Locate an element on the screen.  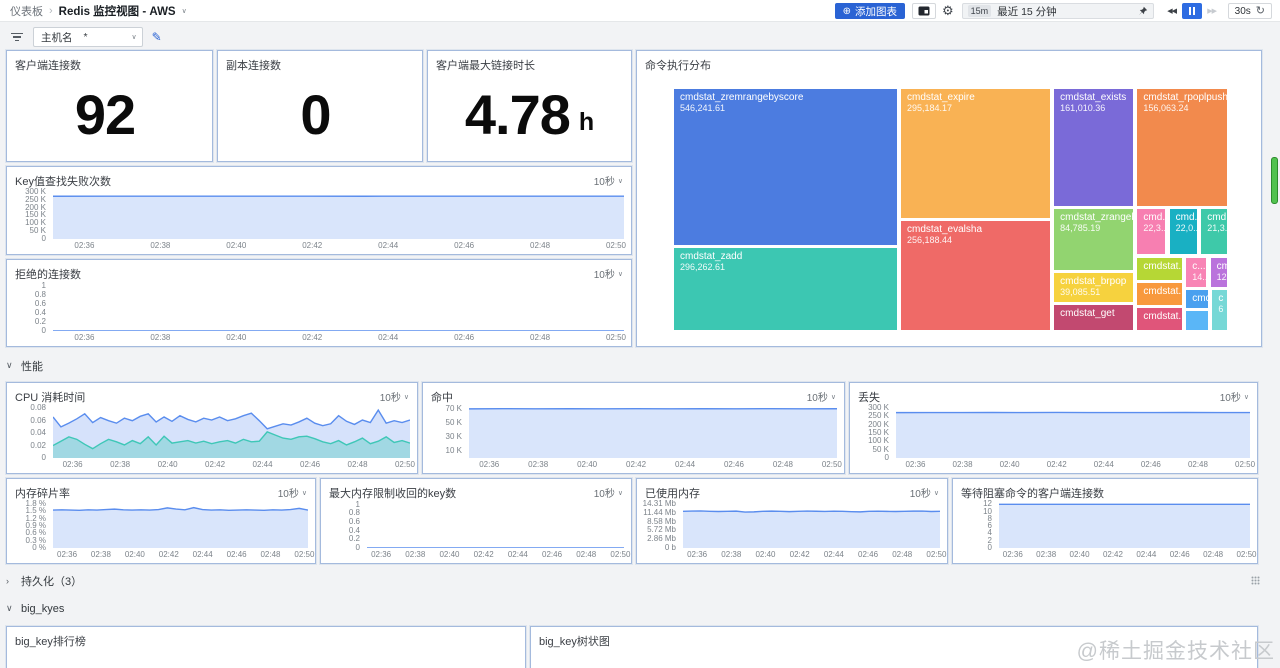
hostname-variable-select: 主机名 * ∨ is located at coordinates (88, 37).